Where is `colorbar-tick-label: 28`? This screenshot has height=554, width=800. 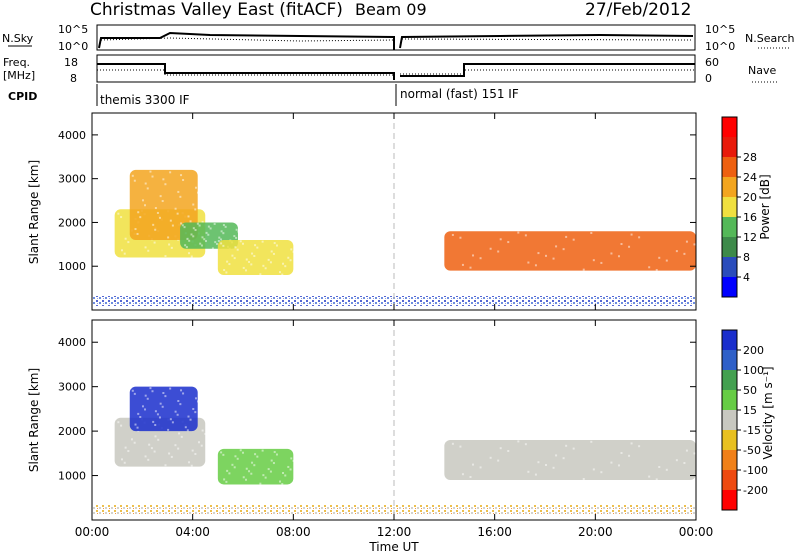
colorbar-tick-label: 28 is located at coordinates (750, 157).